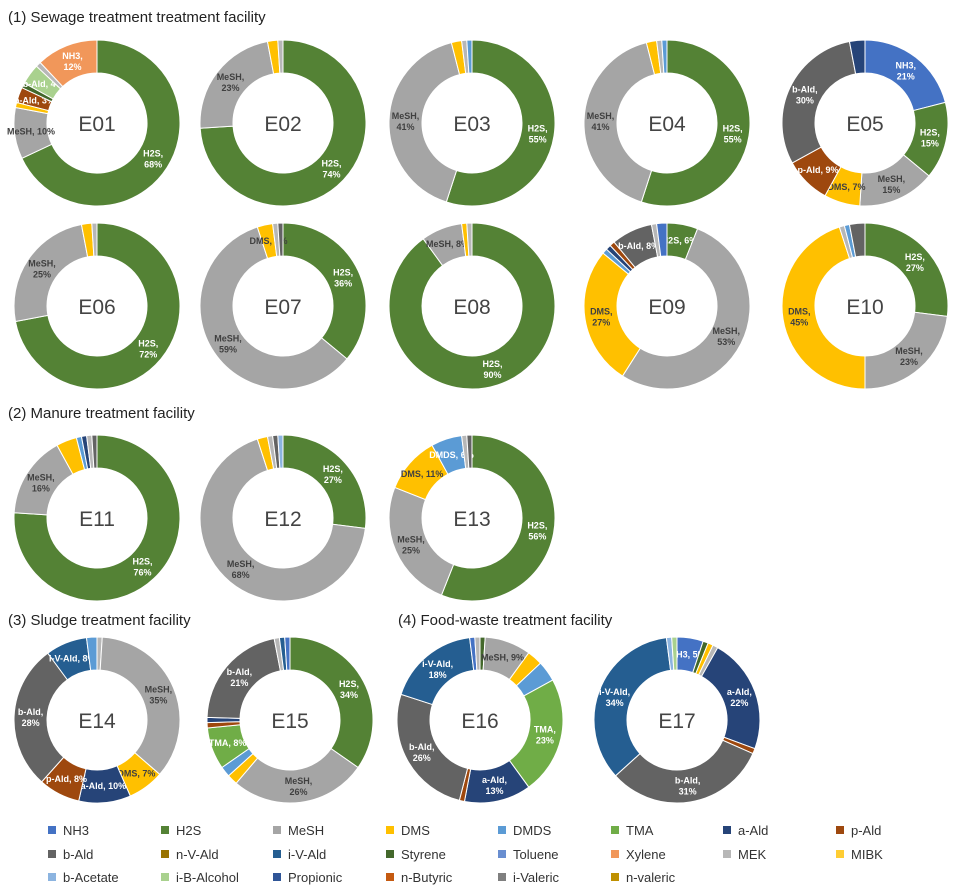 This screenshot has width=955, height=893. Describe the element at coordinates (333, 474) in the screenshot. I see `data-label-e12-0: H2S, 27%` at that location.